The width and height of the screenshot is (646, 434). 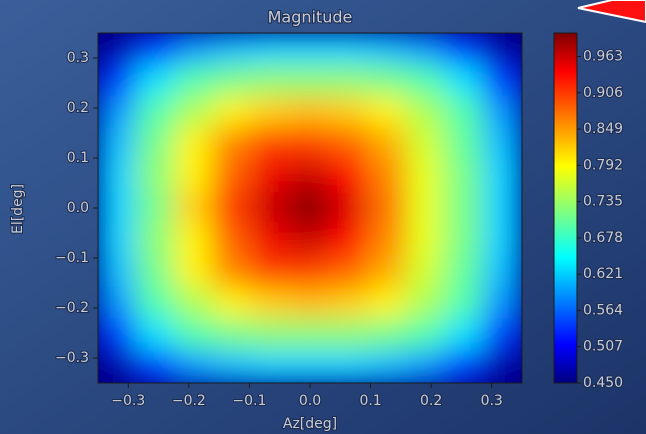 I want to click on x-tick-label: 0.2, so click(x=431, y=401).